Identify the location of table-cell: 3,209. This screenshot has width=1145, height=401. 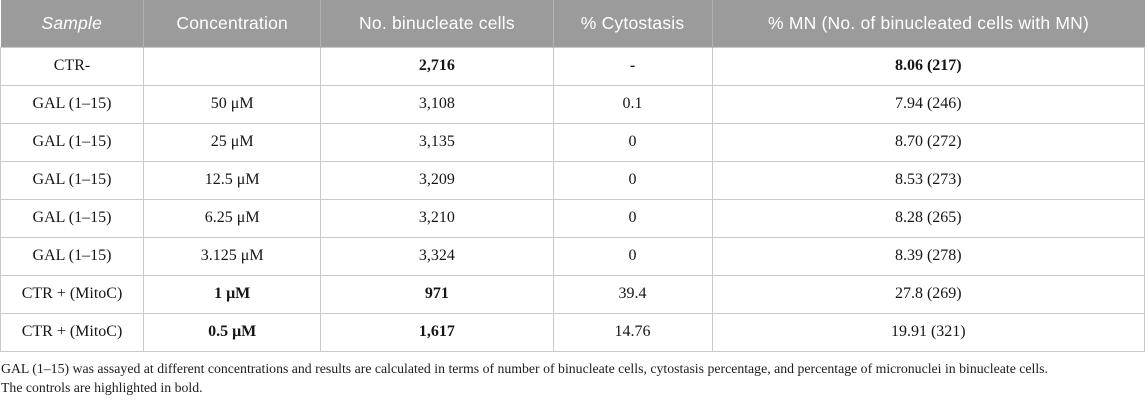
(437, 180).